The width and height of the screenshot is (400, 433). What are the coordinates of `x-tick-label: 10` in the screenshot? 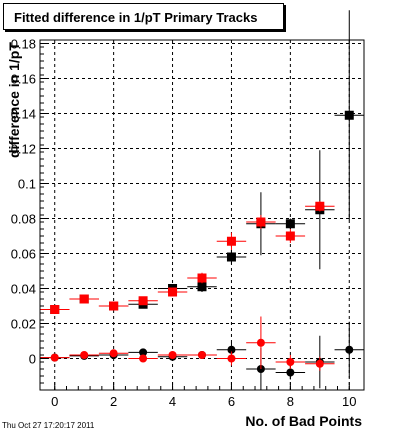 It's located at (349, 401).